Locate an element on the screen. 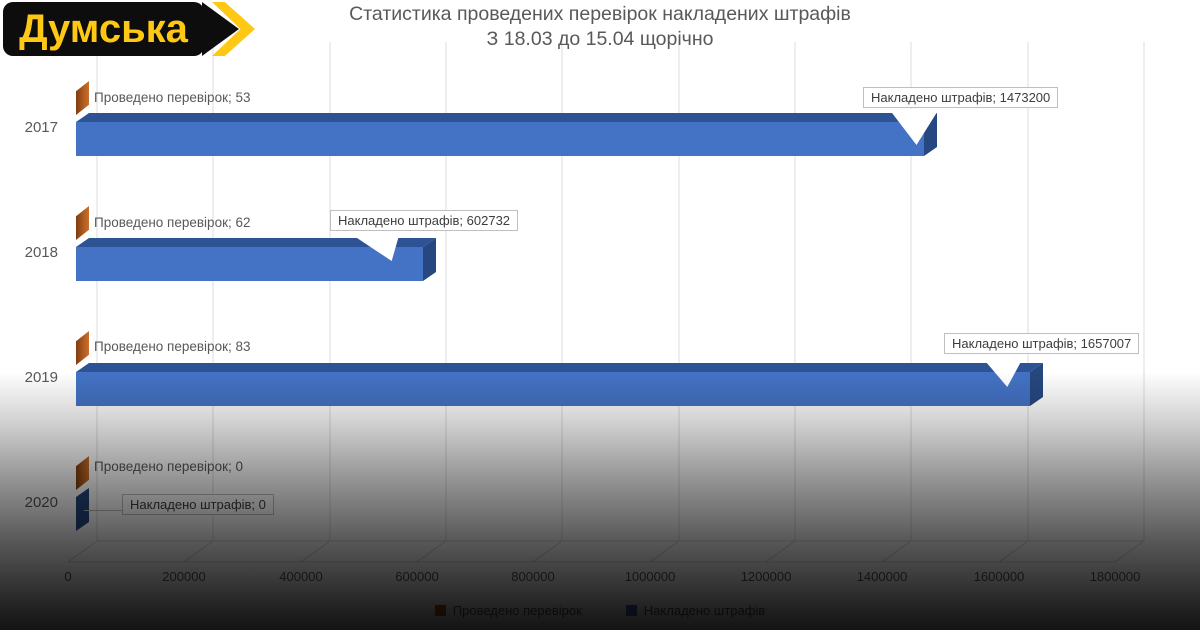 This screenshot has width=1200, height=630. x-tick-1000000: 1000000 is located at coordinates (650, 576).